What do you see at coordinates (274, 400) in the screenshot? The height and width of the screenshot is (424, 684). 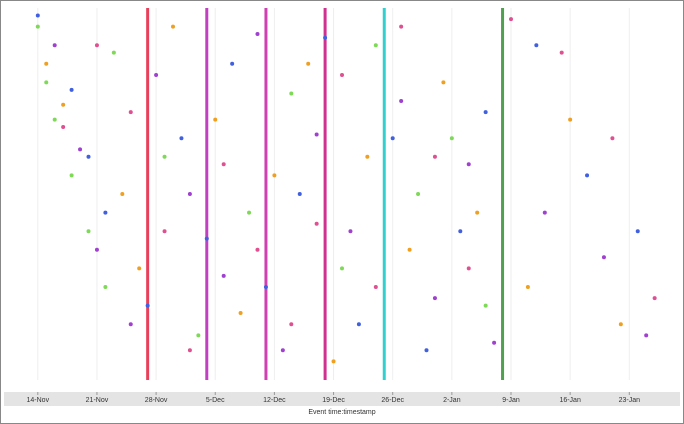 I see `x-tick-label: 12-Dec` at bounding box center [274, 400].